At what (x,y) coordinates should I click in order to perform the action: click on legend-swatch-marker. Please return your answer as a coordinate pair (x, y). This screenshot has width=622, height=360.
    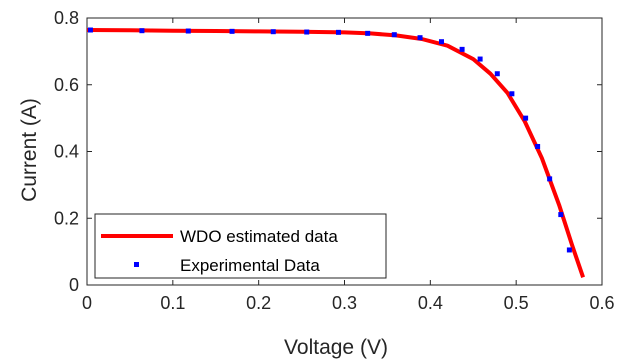
    Looking at the image, I should click on (136, 264).